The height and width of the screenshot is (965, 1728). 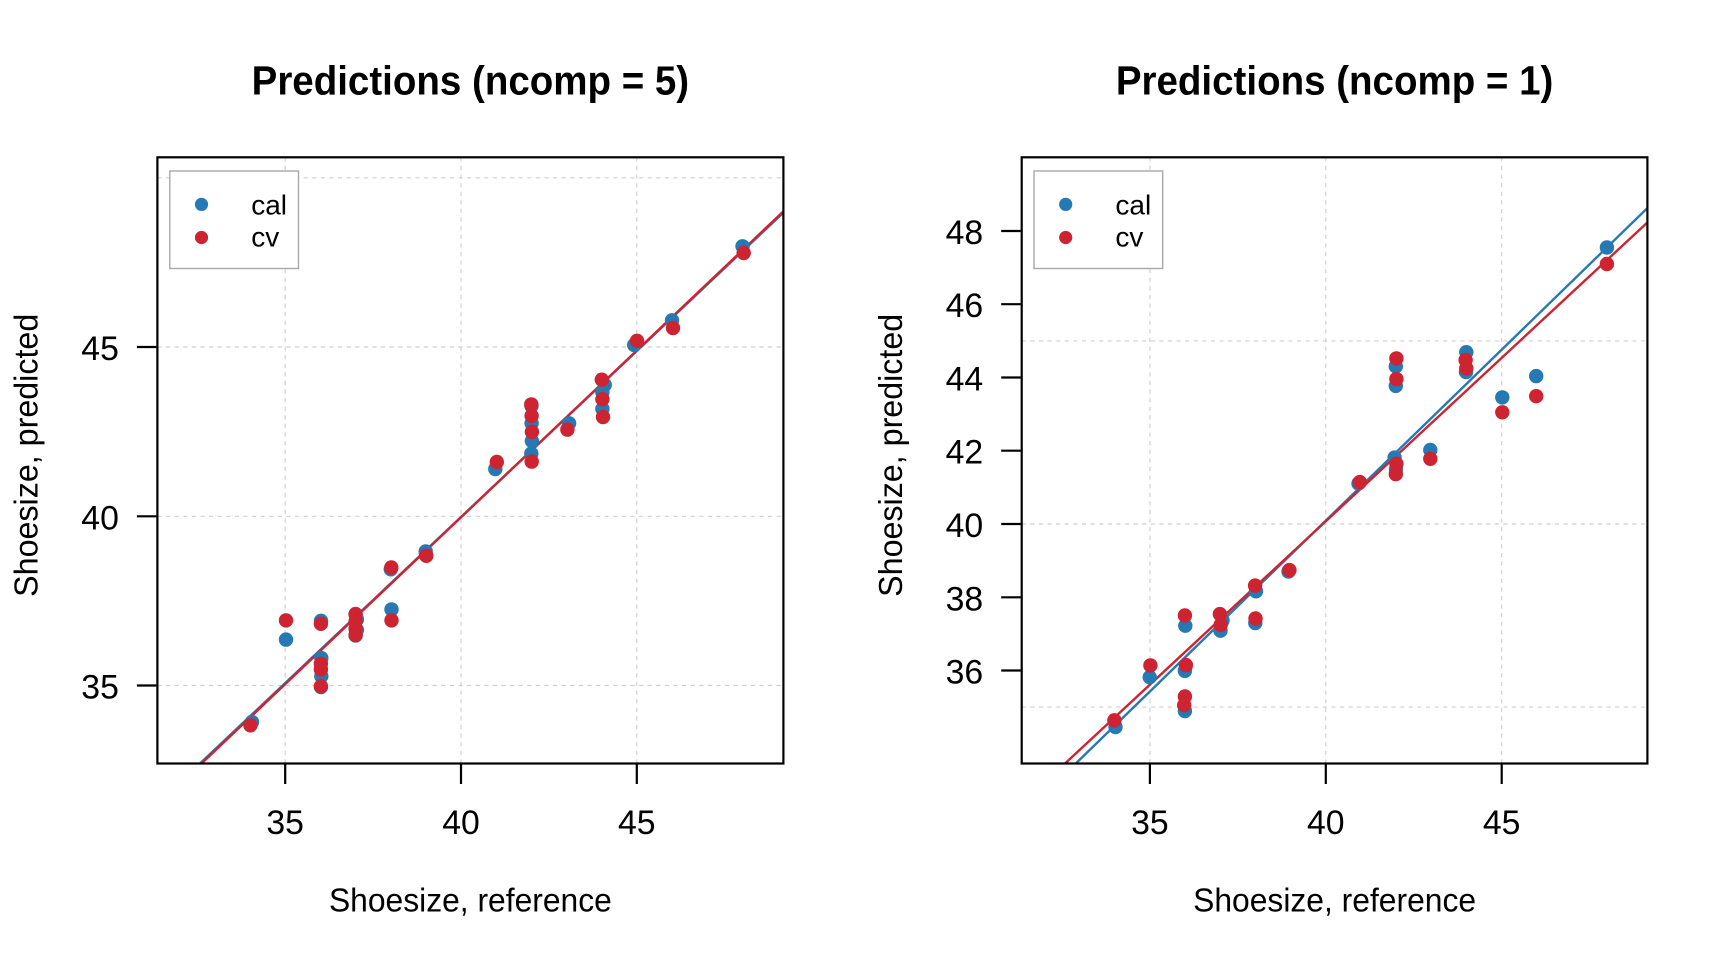 What do you see at coordinates (471, 80) in the screenshot?
I see `svg-text: Predictions (ncomp = 5)` at bounding box center [471, 80].